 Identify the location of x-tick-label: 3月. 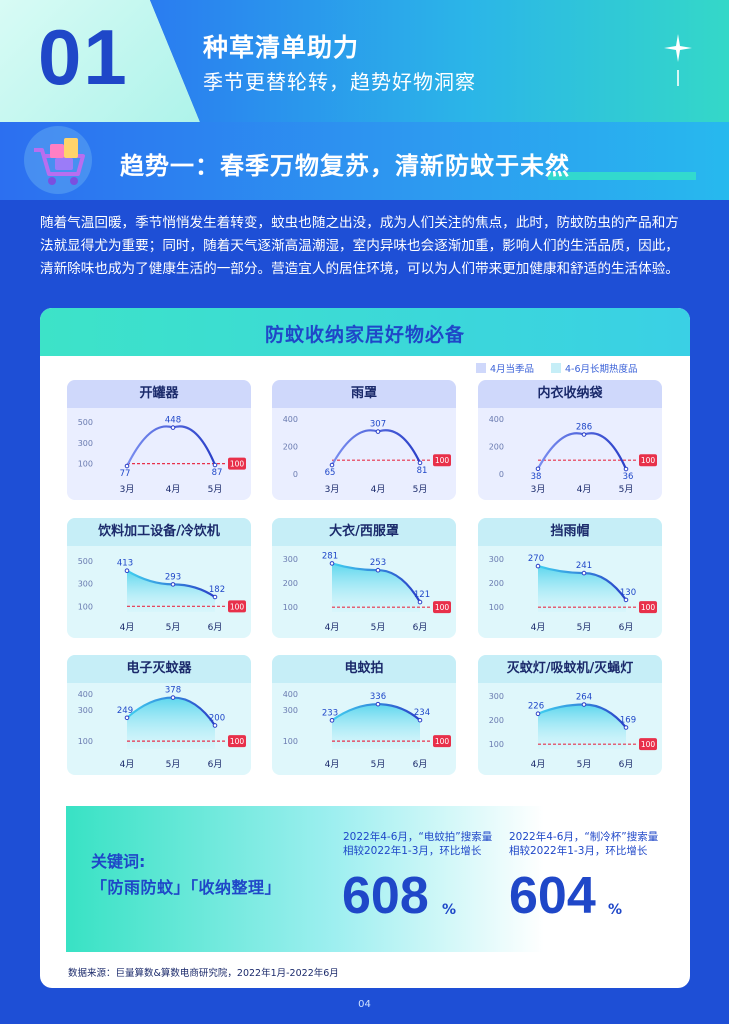
(538, 489).